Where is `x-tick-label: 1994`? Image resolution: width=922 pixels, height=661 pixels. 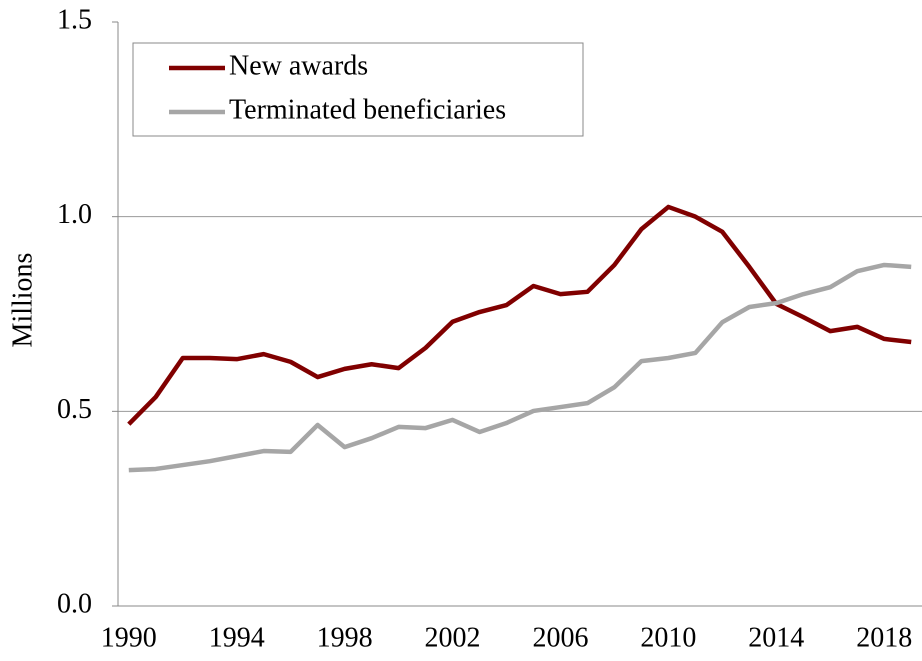 x-tick-label: 1994 is located at coordinates (237, 637).